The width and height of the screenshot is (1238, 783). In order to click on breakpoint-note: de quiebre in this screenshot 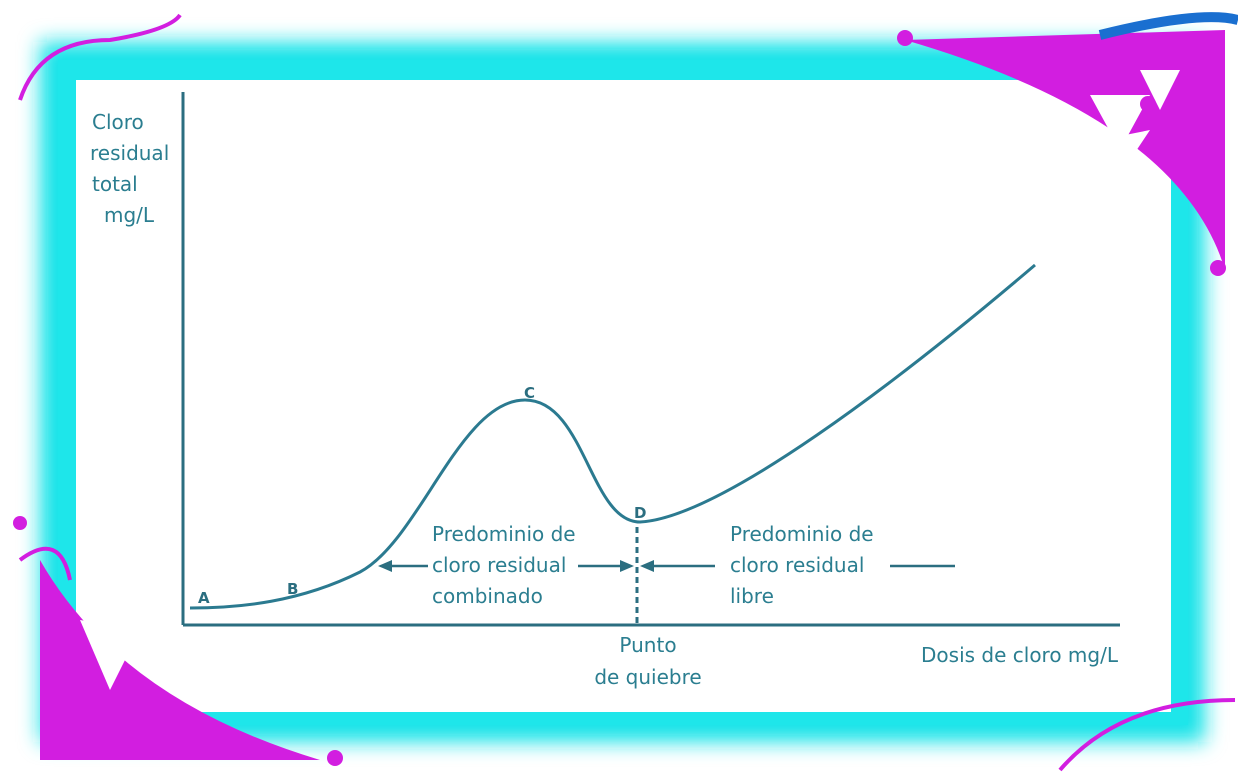, I will do `click(647, 677)`.